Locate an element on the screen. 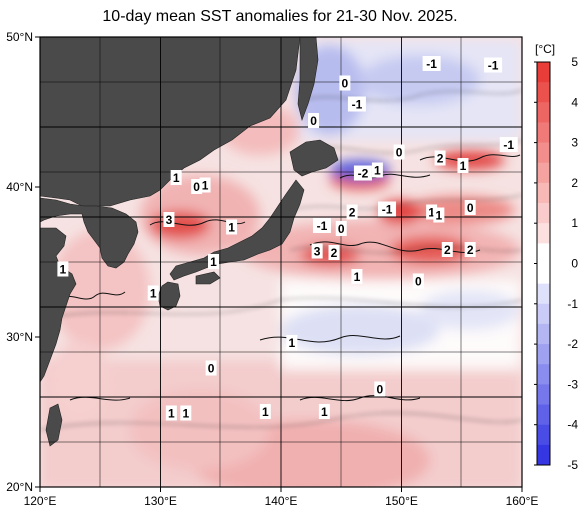 The height and width of the screenshot is (512, 585). lat-tick-label: 30°N is located at coordinates (19, 337).